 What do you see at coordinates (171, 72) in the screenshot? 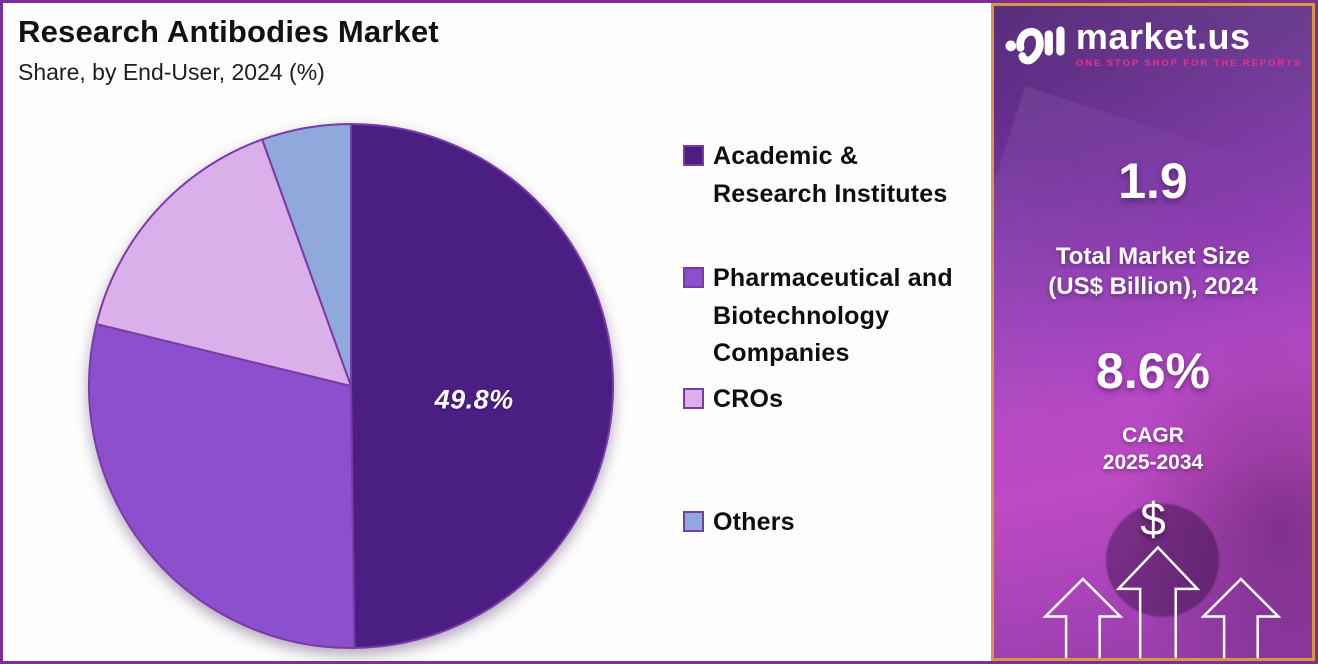
I see `chart-subtitle: Share, by End-User, 2024 (%)` at bounding box center [171, 72].